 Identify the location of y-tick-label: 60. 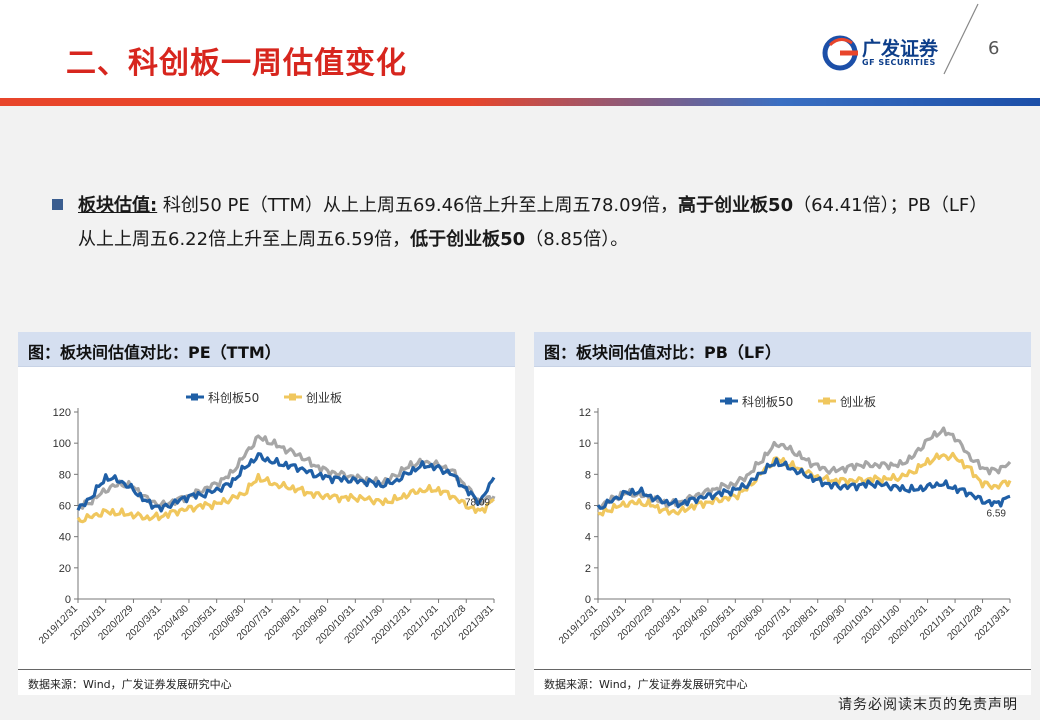
(65, 507).